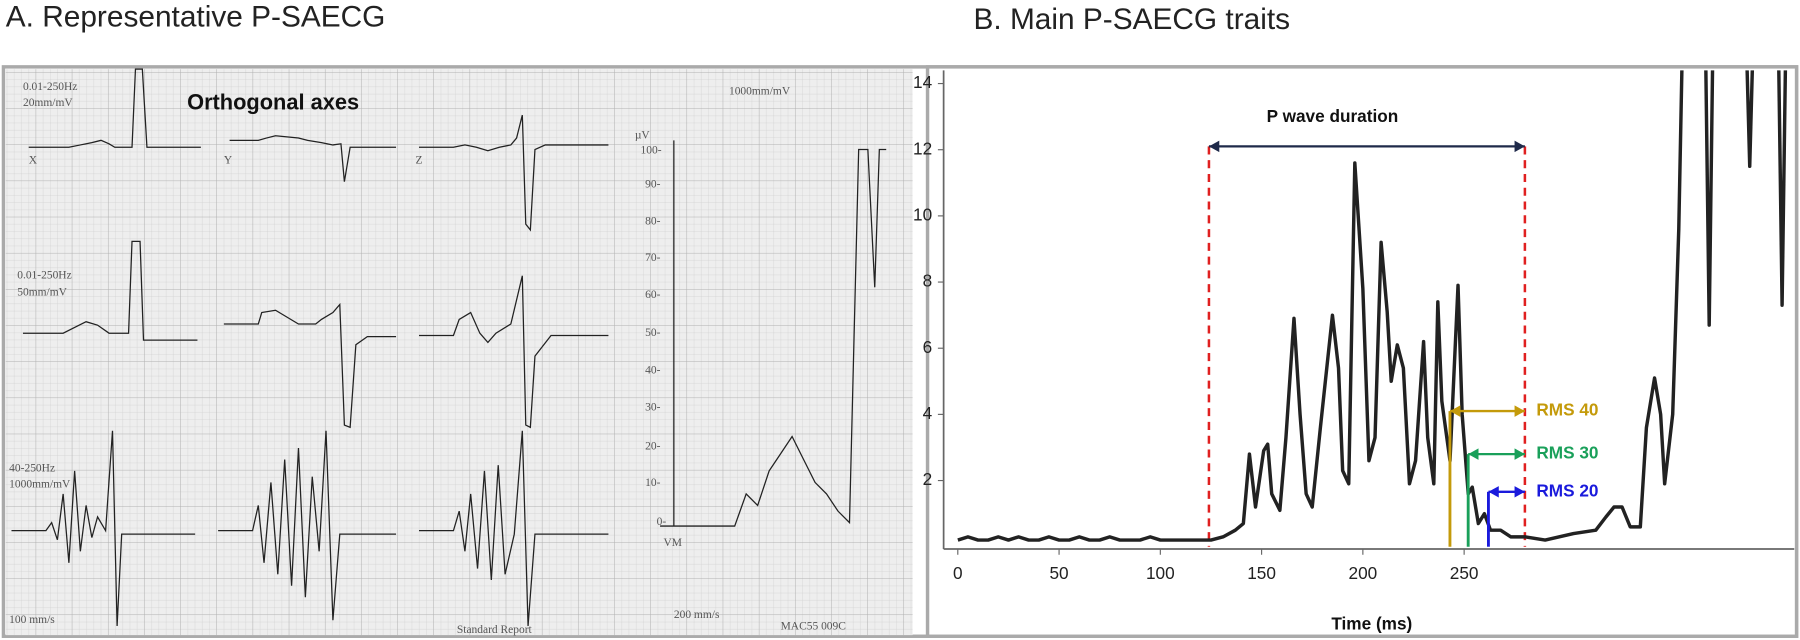 This screenshot has width=1800, height=640. Describe the element at coordinates (228, 161) in the screenshot. I see `ecg-label: Y` at that location.